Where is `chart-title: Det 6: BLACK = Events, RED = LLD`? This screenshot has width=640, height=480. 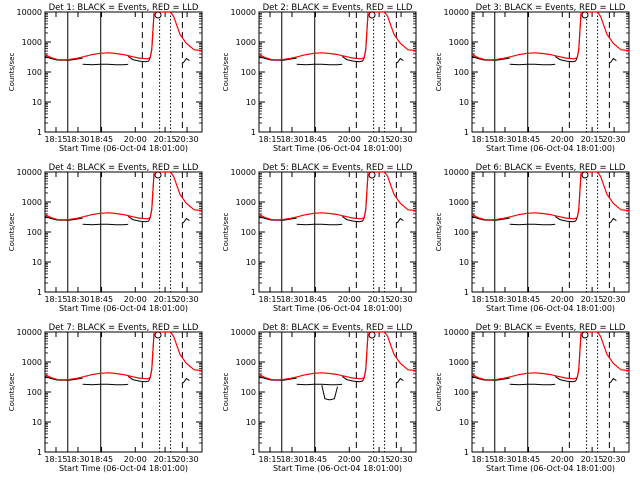 chart-title: Det 6: BLACK = Events, RED = LLD is located at coordinates (551, 168).